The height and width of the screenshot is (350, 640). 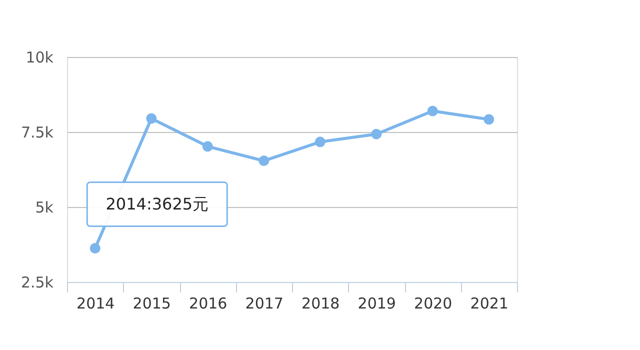 I want to click on y-tick-label: 7.5k, so click(x=37, y=133).